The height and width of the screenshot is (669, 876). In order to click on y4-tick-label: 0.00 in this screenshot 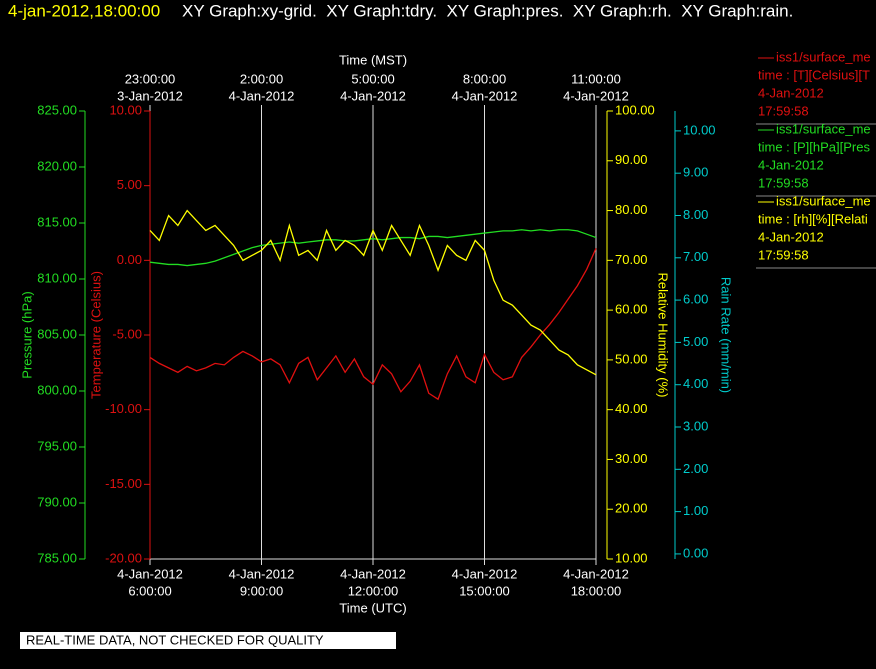, I will do `click(695, 552)`.